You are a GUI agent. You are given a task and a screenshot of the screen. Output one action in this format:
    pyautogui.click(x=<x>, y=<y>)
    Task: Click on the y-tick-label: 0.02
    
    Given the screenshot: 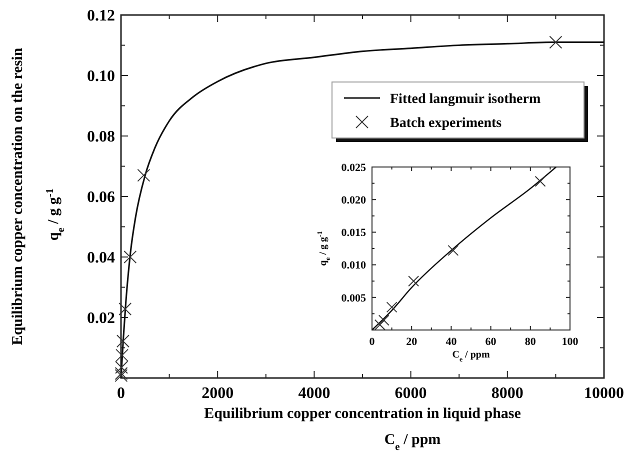 What is the action you would take?
    pyautogui.click(x=101, y=319)
    